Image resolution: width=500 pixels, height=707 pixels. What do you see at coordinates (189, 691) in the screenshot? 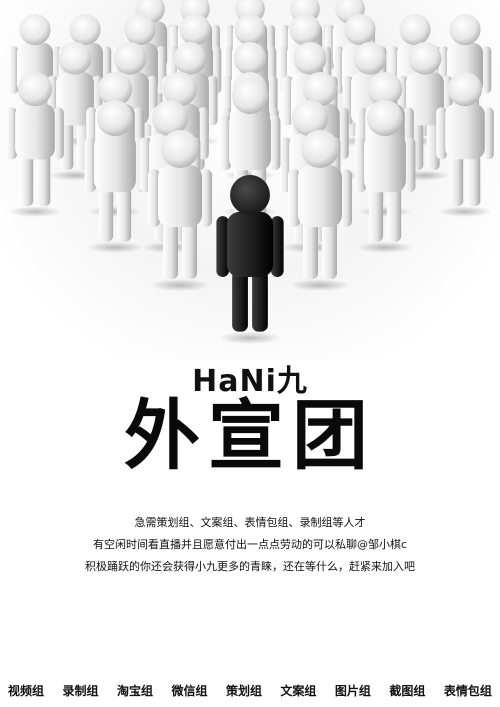
I see `group-wechat: 微信组` at bounding box center [189, 691].